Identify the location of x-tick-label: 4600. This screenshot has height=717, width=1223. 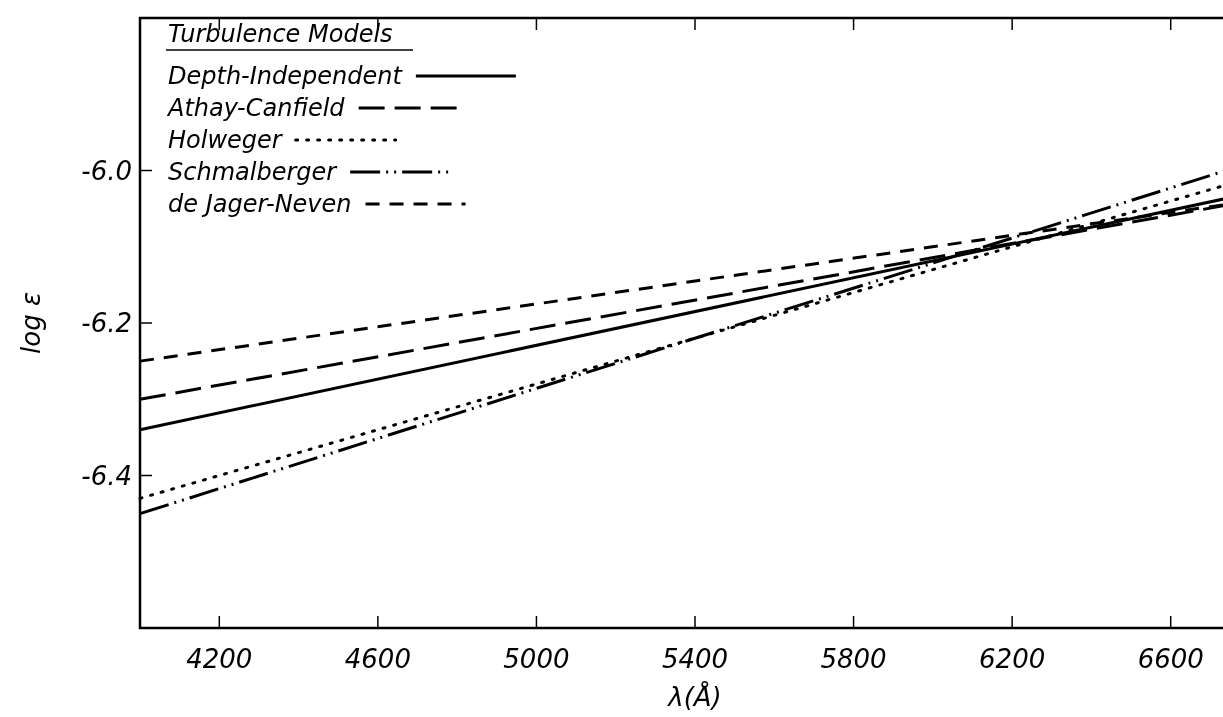
(377, 659).